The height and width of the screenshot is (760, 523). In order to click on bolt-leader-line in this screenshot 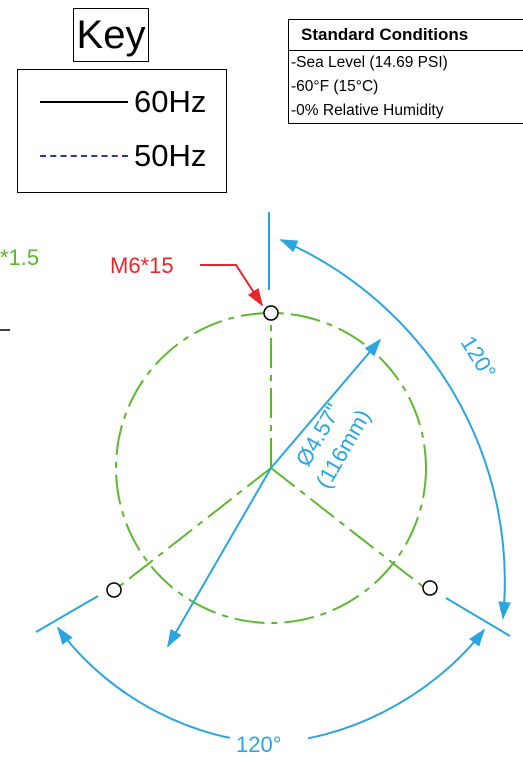, I will do `click(231, 285)`.